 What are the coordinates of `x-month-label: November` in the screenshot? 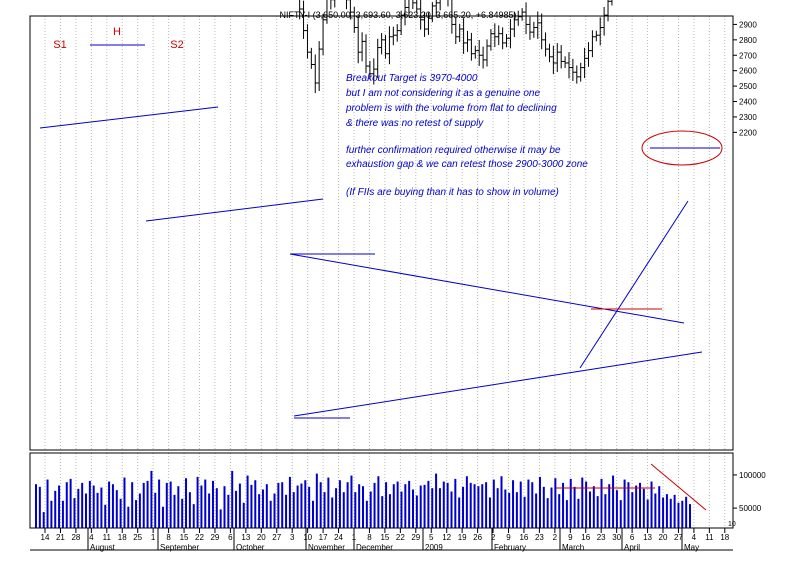 It's located at (326, 547).